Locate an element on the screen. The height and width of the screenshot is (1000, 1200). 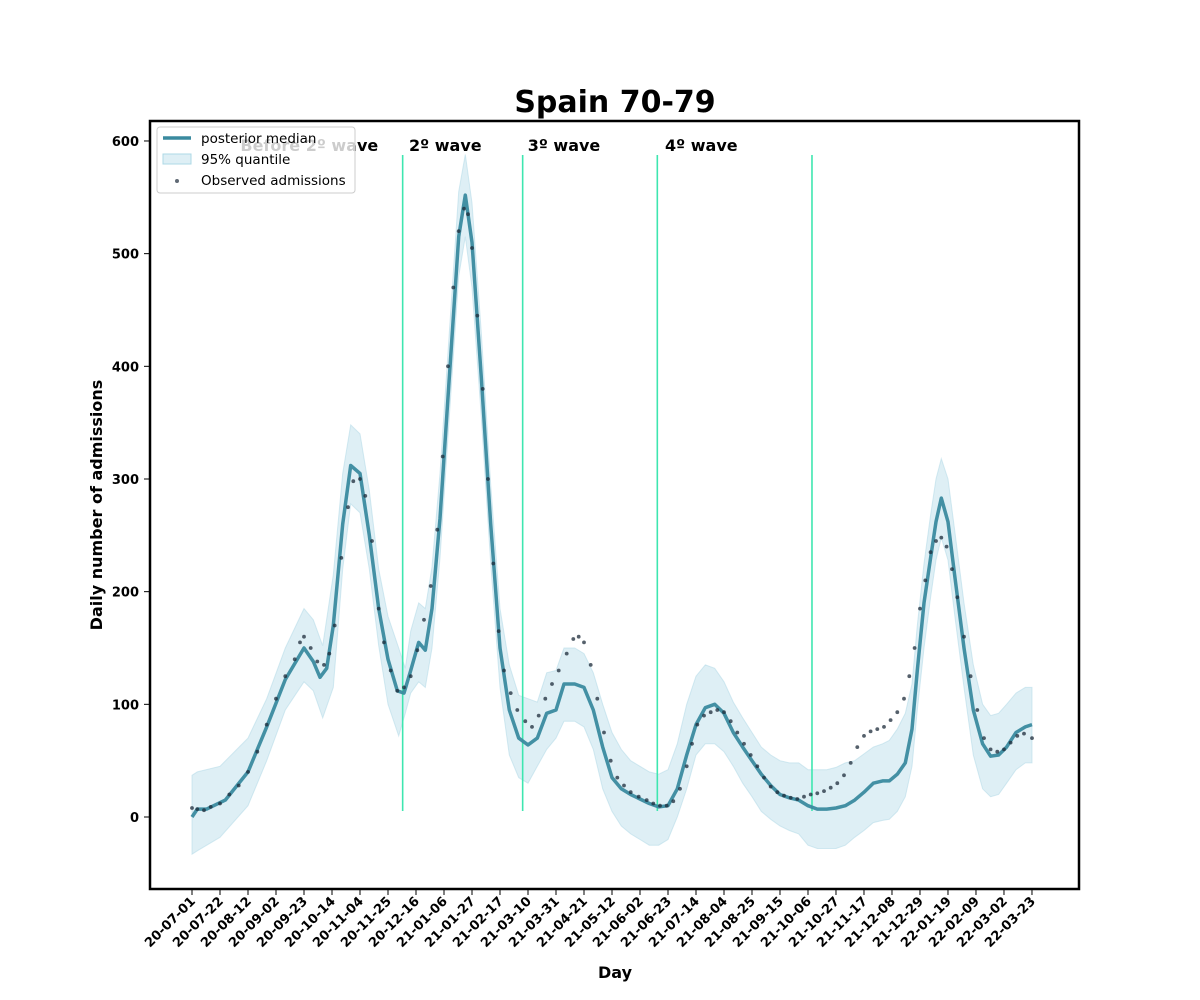
wave-label-2: 2º wave is located at coordinates (445, 145).